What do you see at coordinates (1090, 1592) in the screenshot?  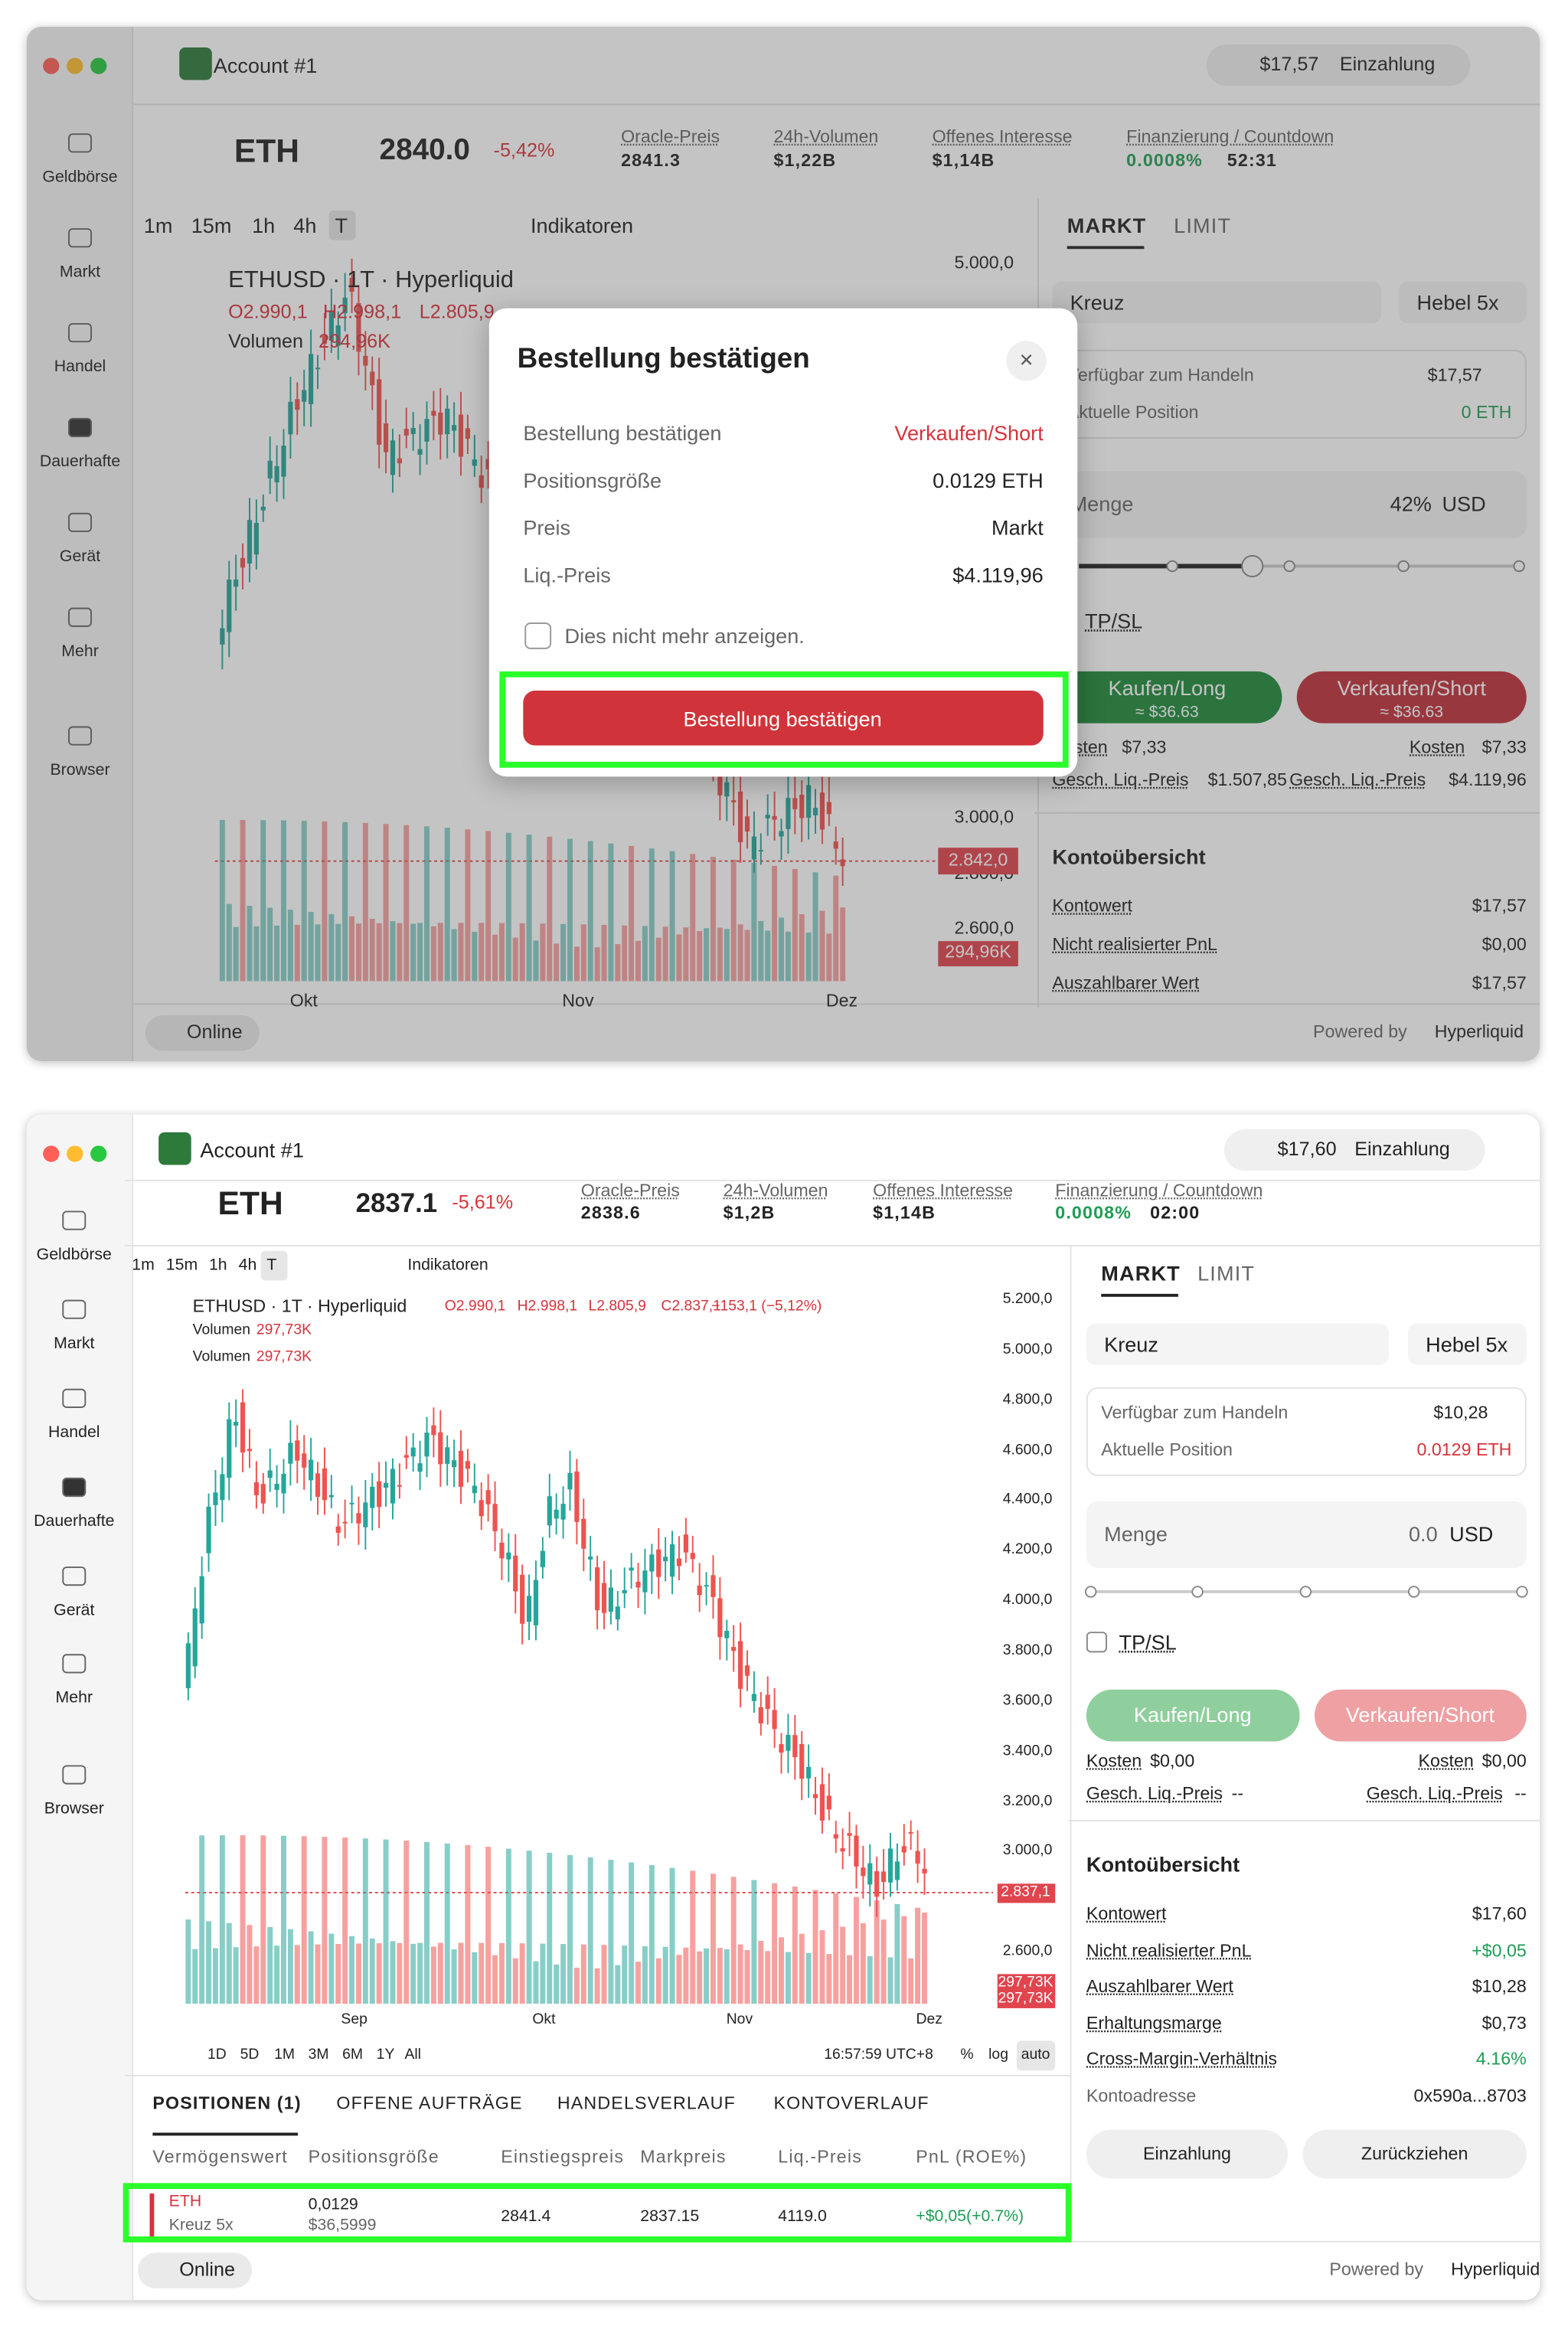 I see `slider-step` at bounding box center [1090, 1592].